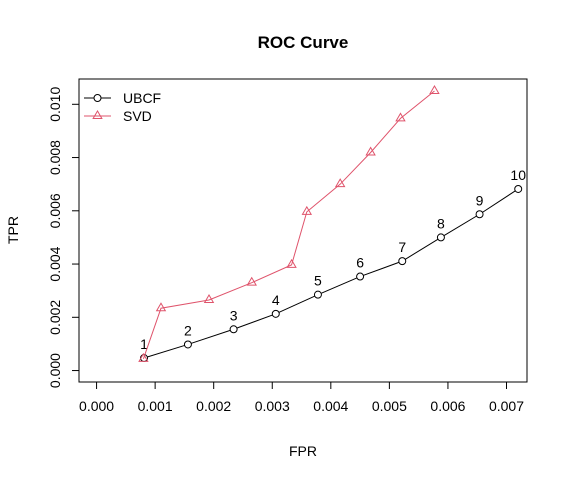 Image resolution: width=568 pixels, height=480 pixels. I want to click on point-label-ubcf: 10, so click(518, 175).